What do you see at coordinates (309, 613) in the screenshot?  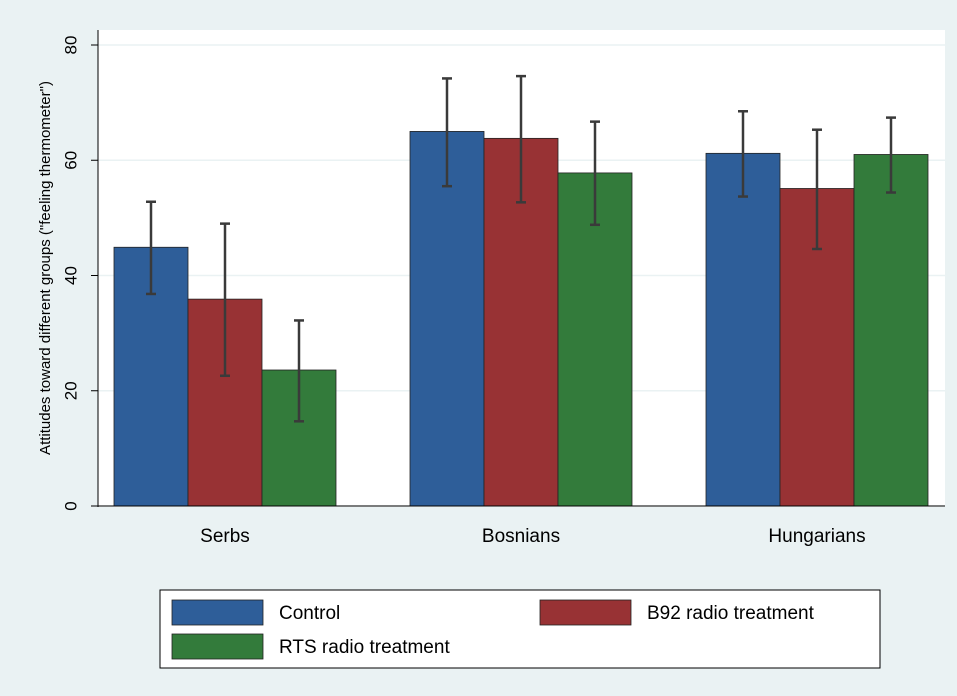 I see `legend-label: Control` at bounding box center [309, 613].